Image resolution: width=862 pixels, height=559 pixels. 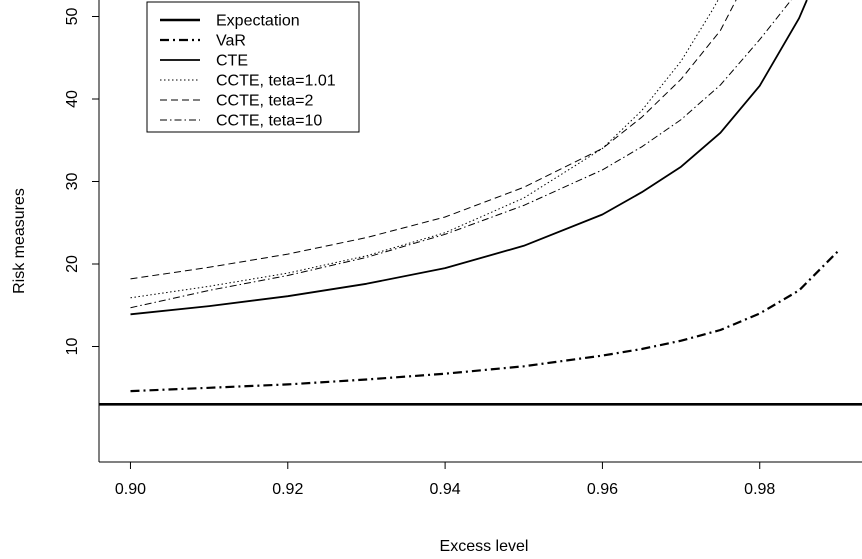 What do you see at coordinates (759, 489) in the screenshot?
I see `x-tick-label: 0.98` at bounding box center [759, 489].